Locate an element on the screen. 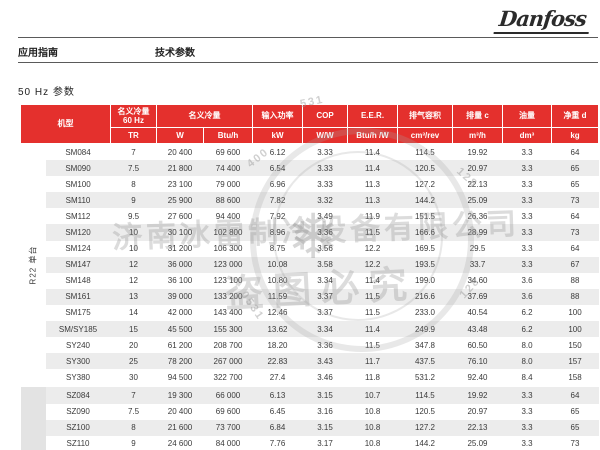 This screenshot has width=600, height=450. value-cell: 7.76 is located at coordinates (277, 444).